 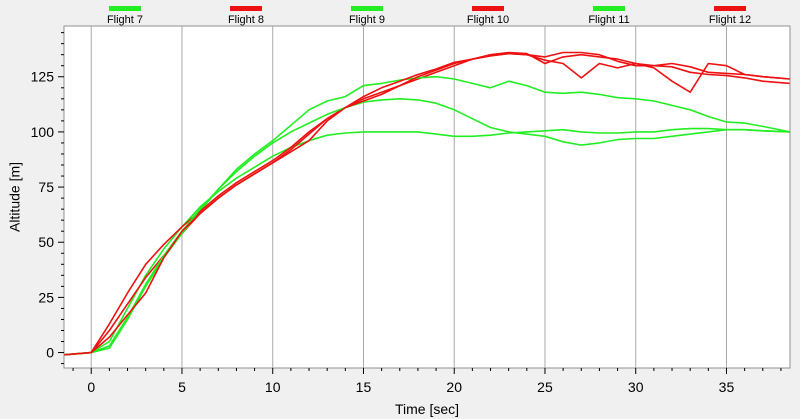 I want to click on x-axis-ticks: 0 5 10 15 20 25 30 35, so click(x=427, y=381).